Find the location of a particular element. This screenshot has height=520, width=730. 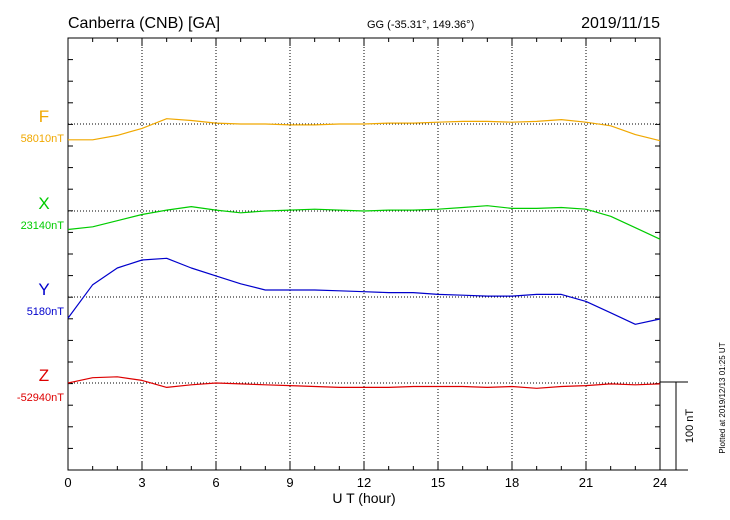

series-name-f: F is located at coordinates (44, 116).